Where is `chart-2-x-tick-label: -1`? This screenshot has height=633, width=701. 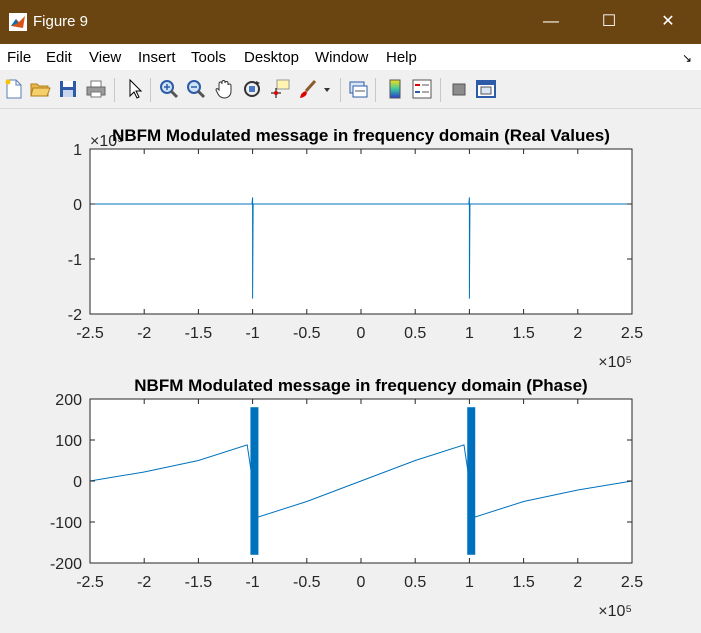 chart-2-x-tick-label: -1 is located at coordinates (252, 582).